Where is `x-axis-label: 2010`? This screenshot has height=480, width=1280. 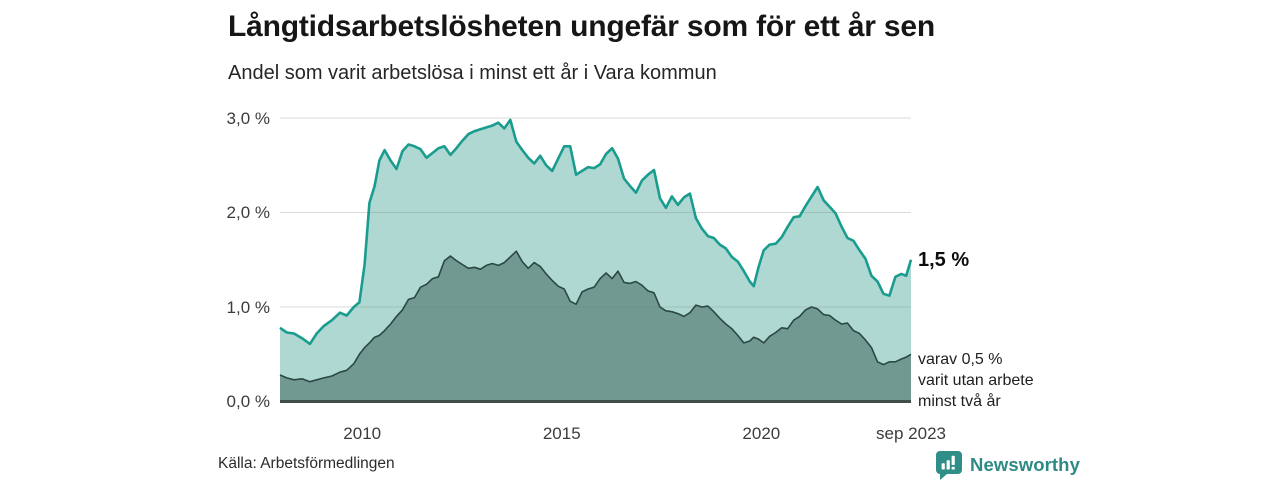 x-axis-label: 2010 is located at coordinates (362, 433).